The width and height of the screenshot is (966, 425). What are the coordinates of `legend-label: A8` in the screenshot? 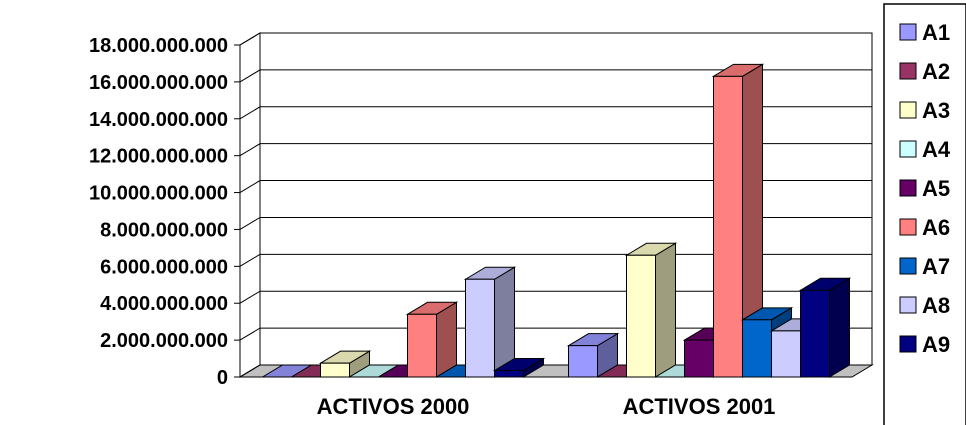 It's located at (936, 305).